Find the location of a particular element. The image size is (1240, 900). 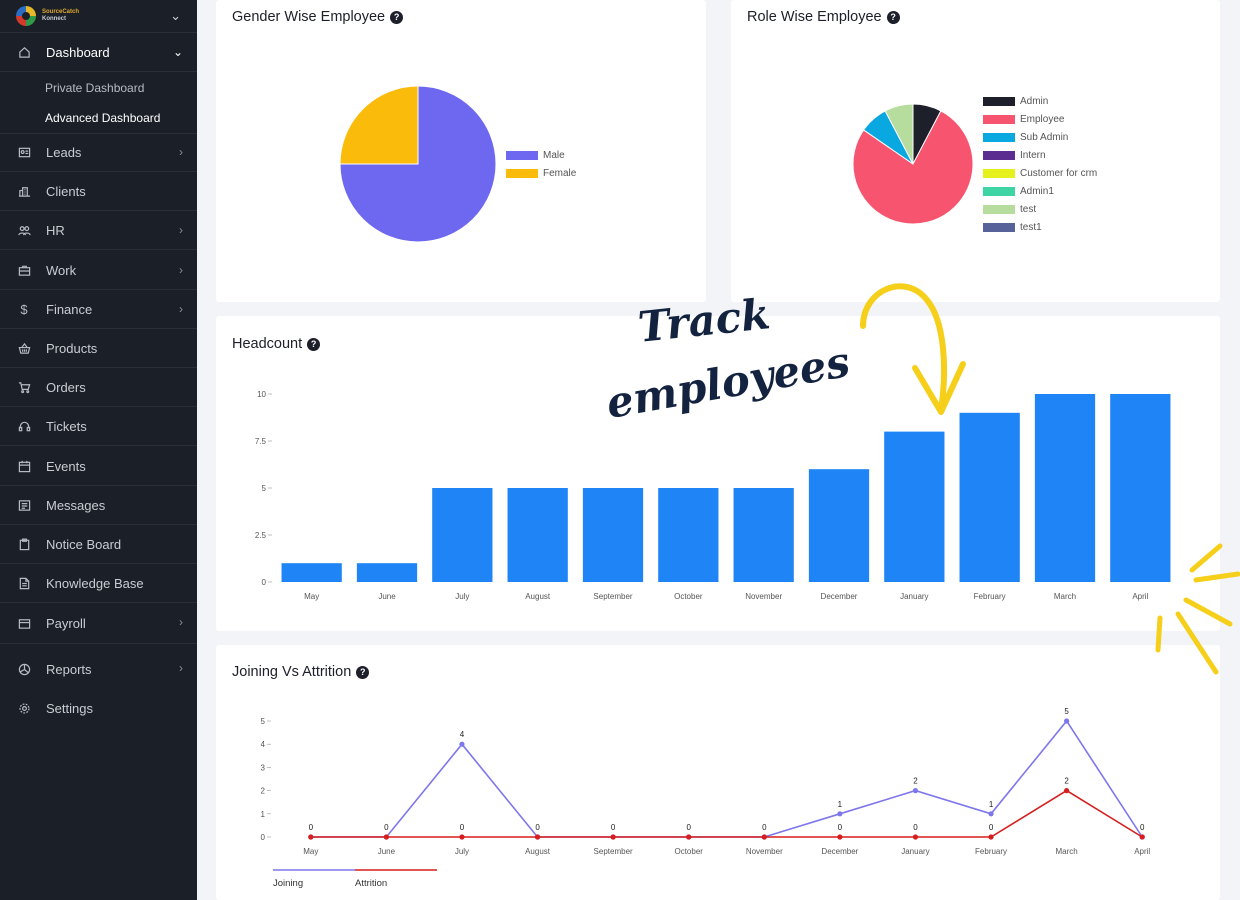

sidebar-item-clients: Clients is located at coordinates (98, 192).